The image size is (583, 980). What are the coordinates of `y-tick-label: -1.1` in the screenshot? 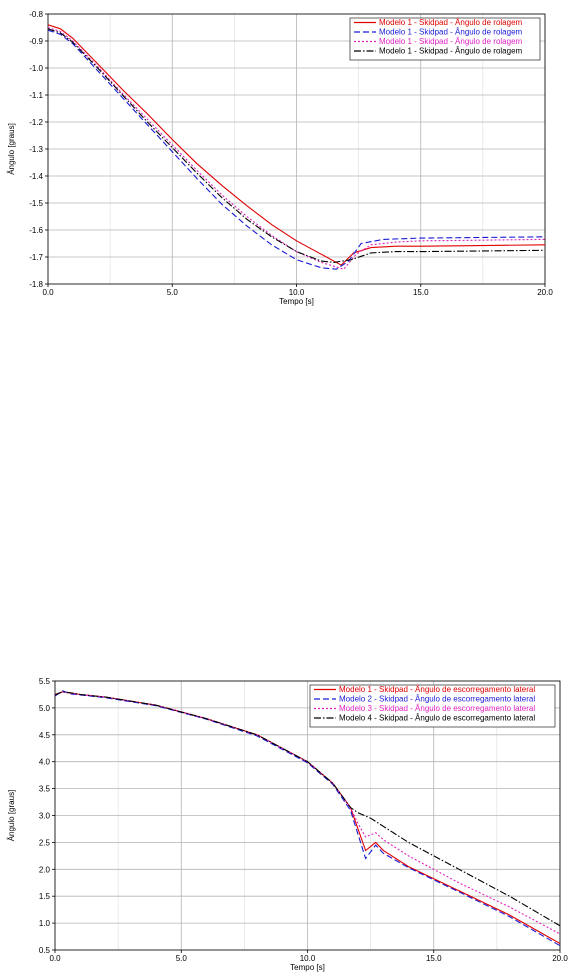 It's located at (36, 95).